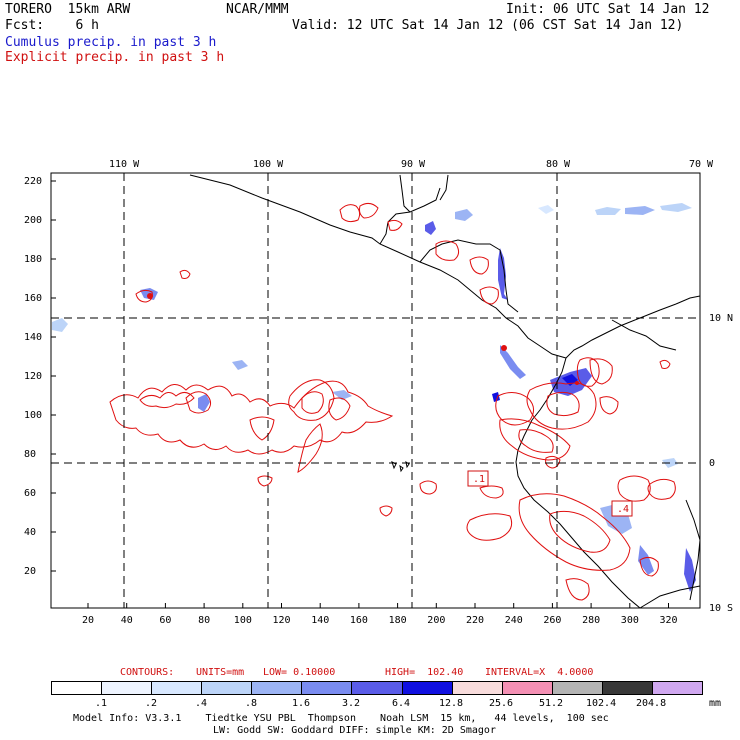 The image size is (740, 740). What do you see at coordinates (33, 376) in the screenshot?
I see `y-tick-label: 120` at bounding box center [33, 376].